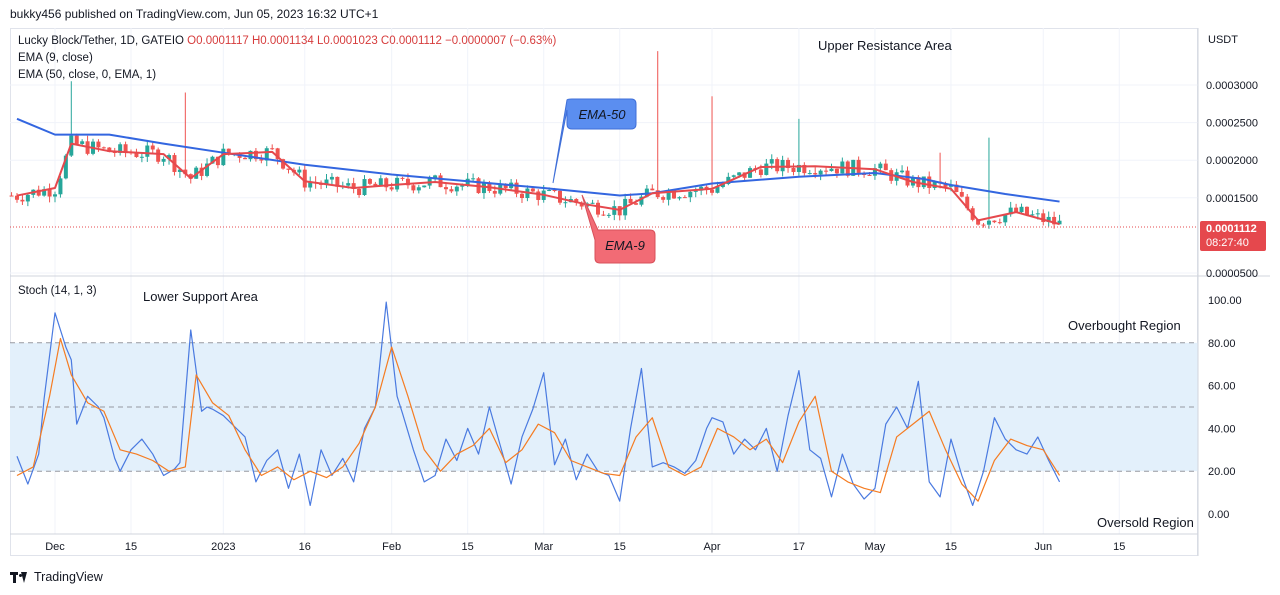  I want to click on stoch-tick-label: 0.00, so click(1218, 515).